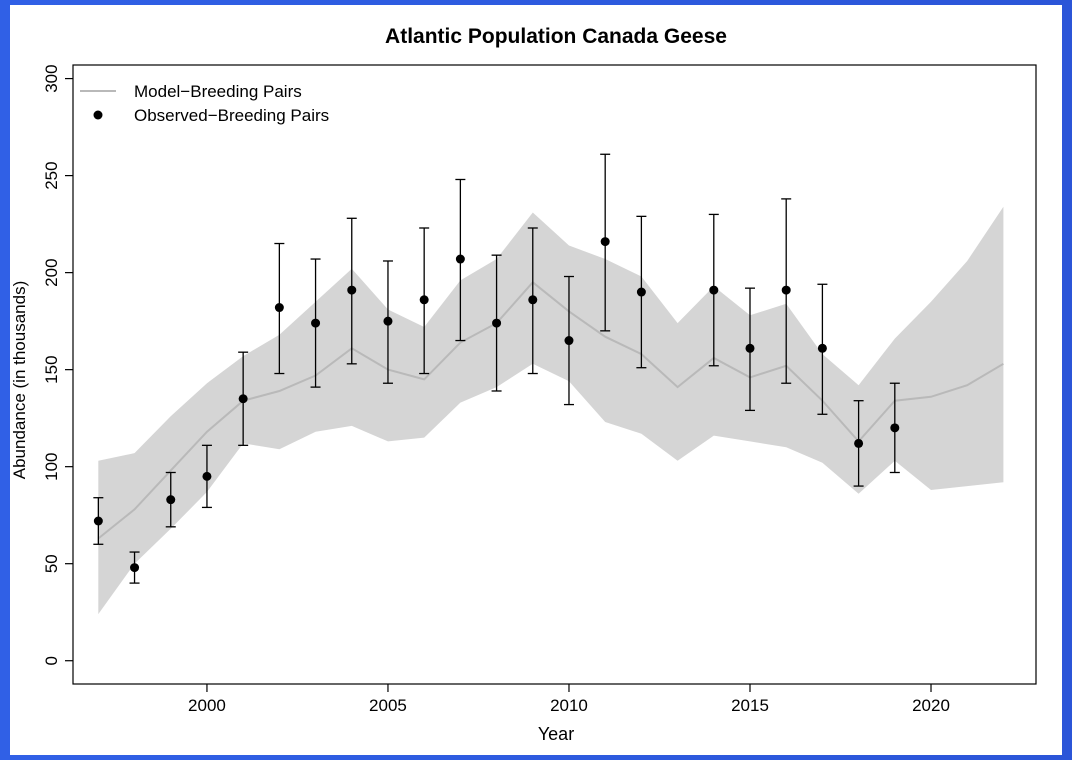  I want to click on x-tick-label: 2015, so click(750, 705).